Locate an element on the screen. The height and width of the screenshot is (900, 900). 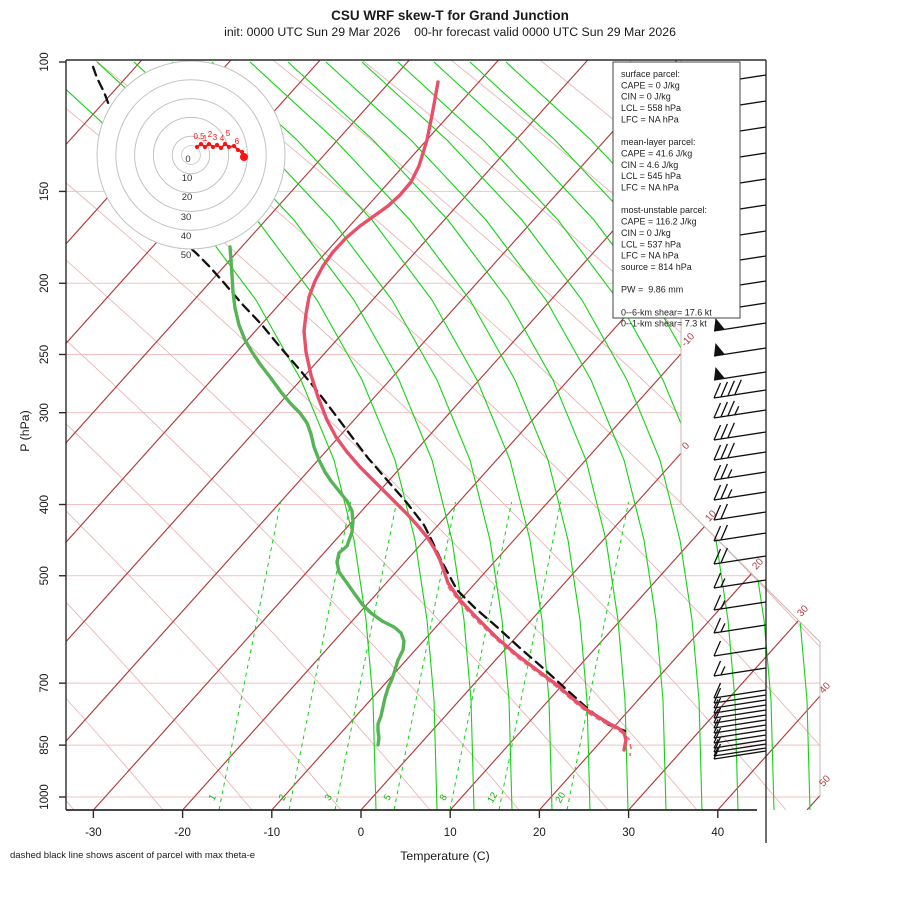
mixing-ratio-label-1: 1 is located at coordinates (213, 798).